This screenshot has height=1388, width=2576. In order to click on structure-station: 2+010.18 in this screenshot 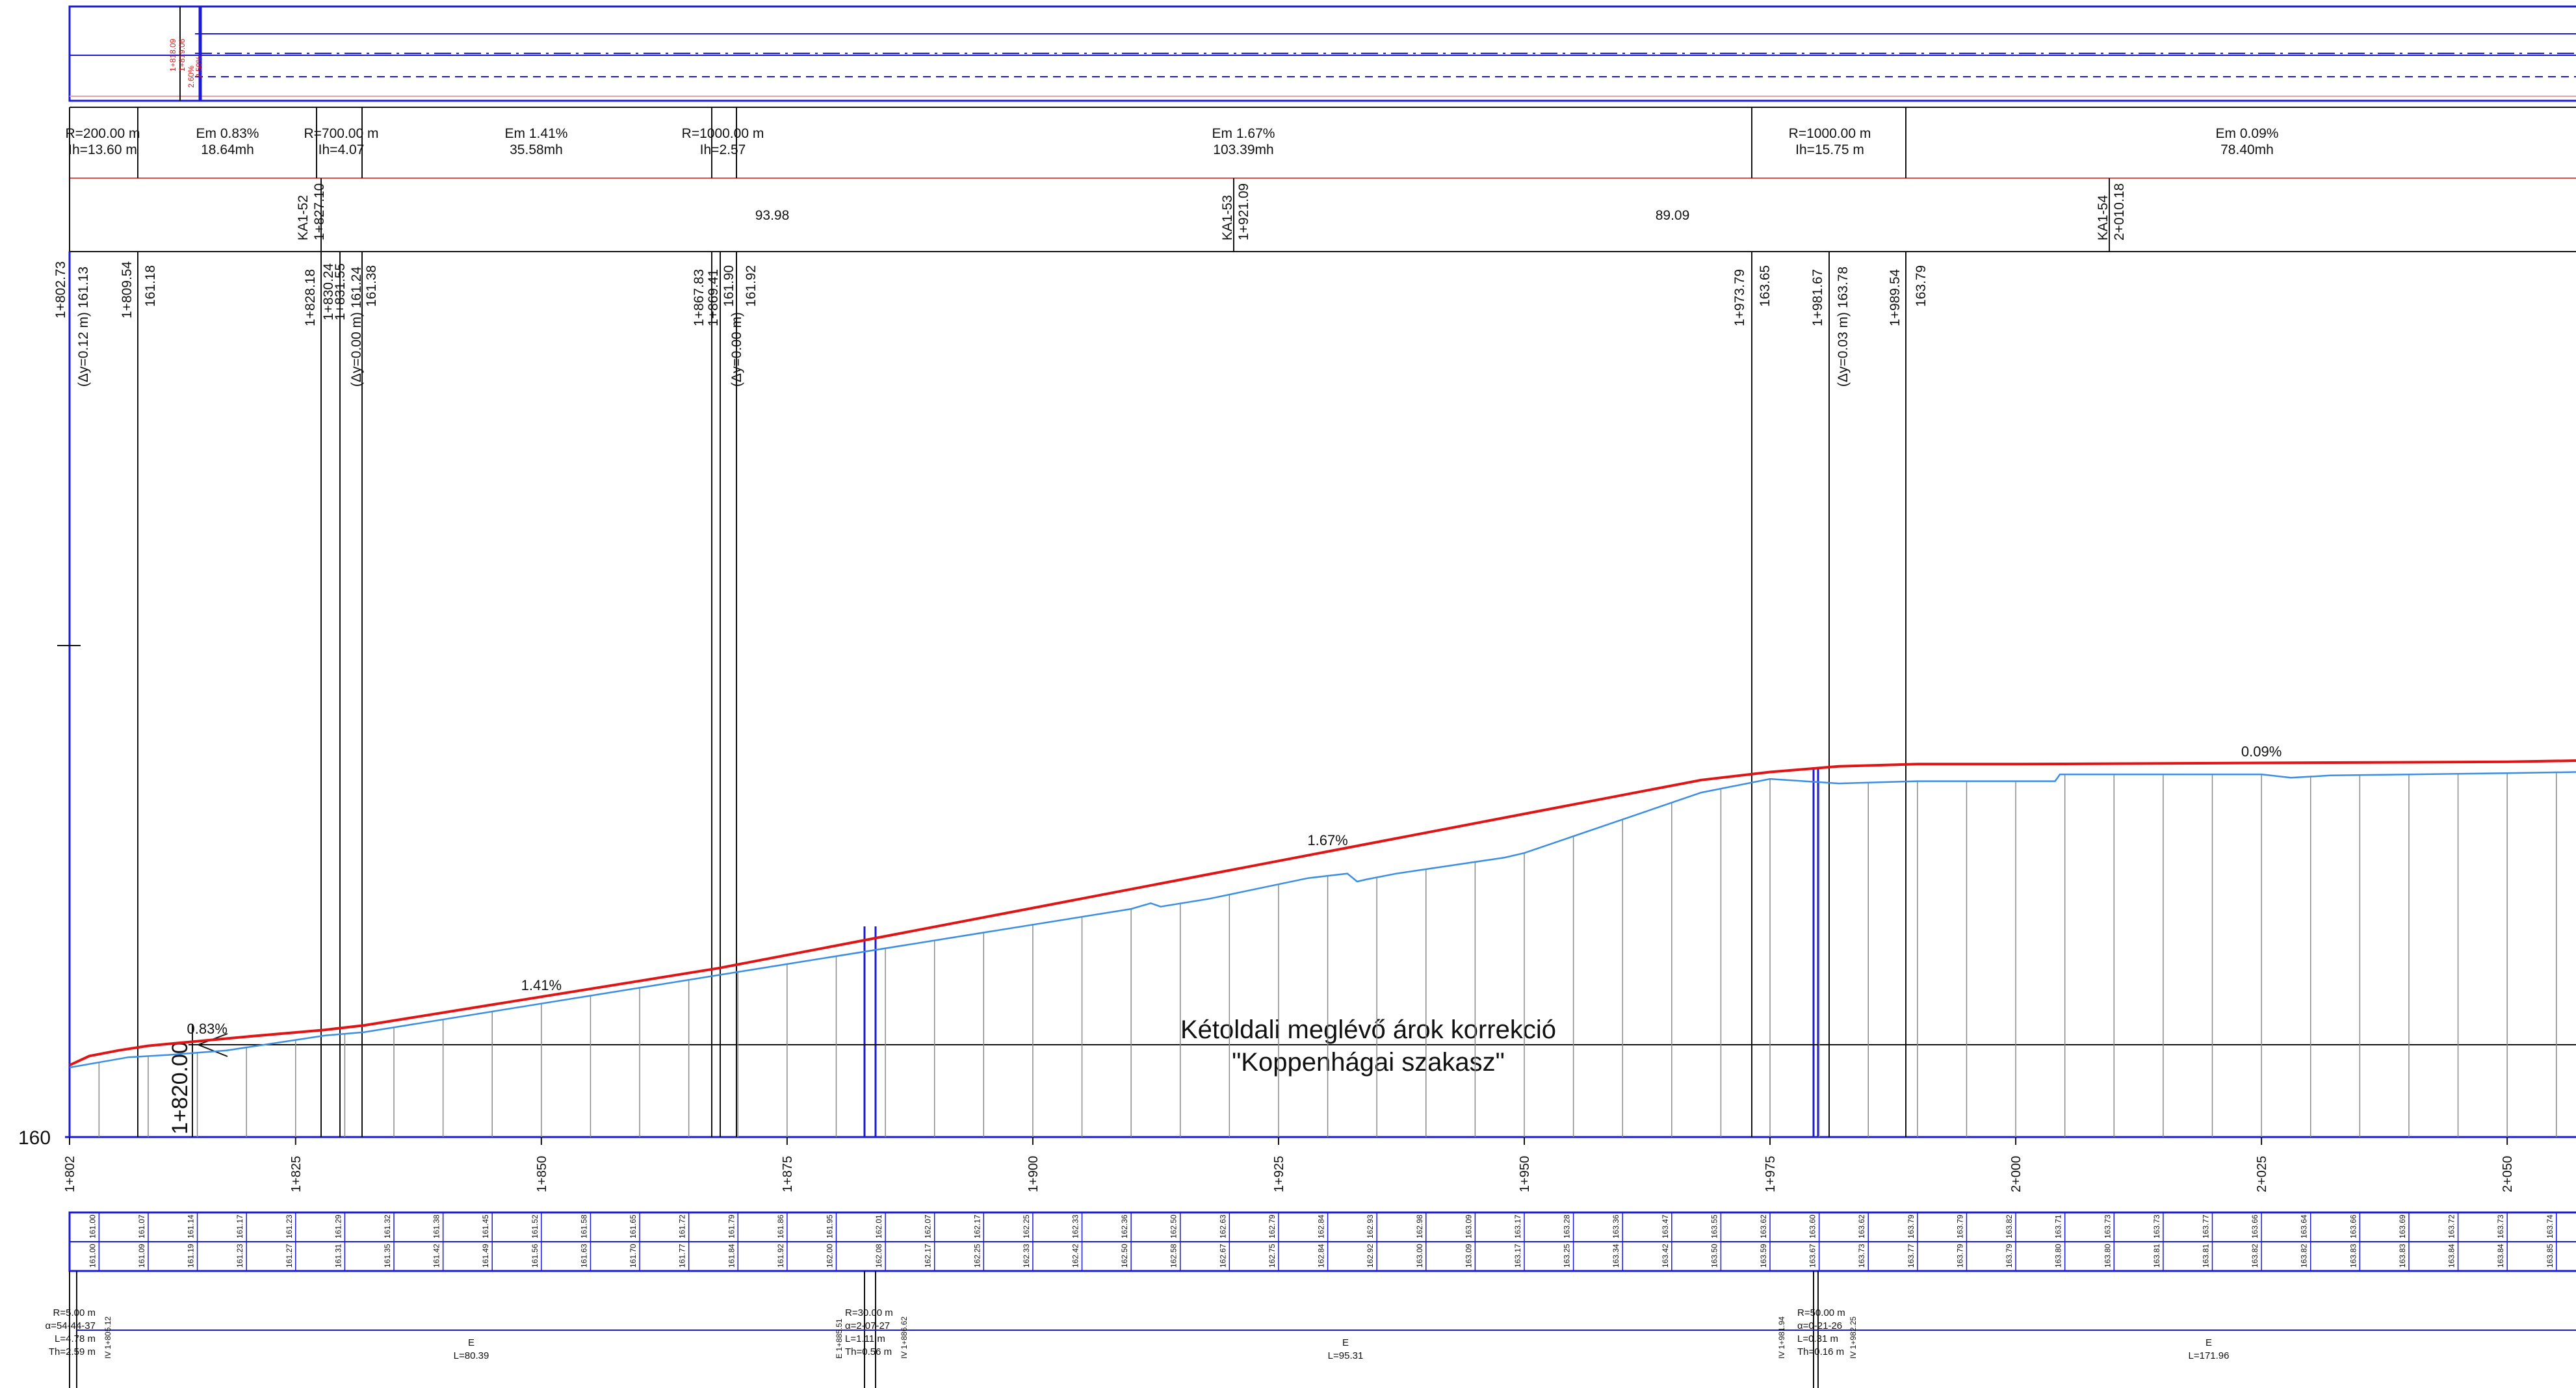, I will do `click(2119, 212)`.